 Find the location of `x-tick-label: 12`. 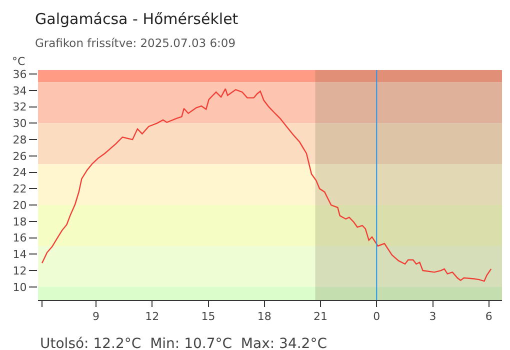

x-tick-label: 12 is located at coordinates (152, 317).